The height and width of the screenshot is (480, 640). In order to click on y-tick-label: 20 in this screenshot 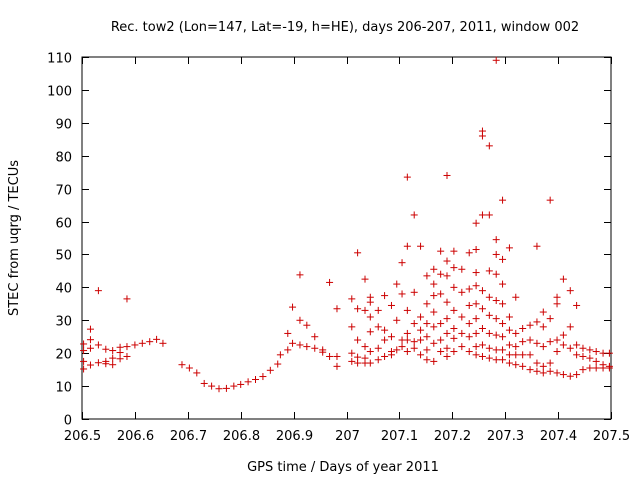, I will do `click(63, 355)`.